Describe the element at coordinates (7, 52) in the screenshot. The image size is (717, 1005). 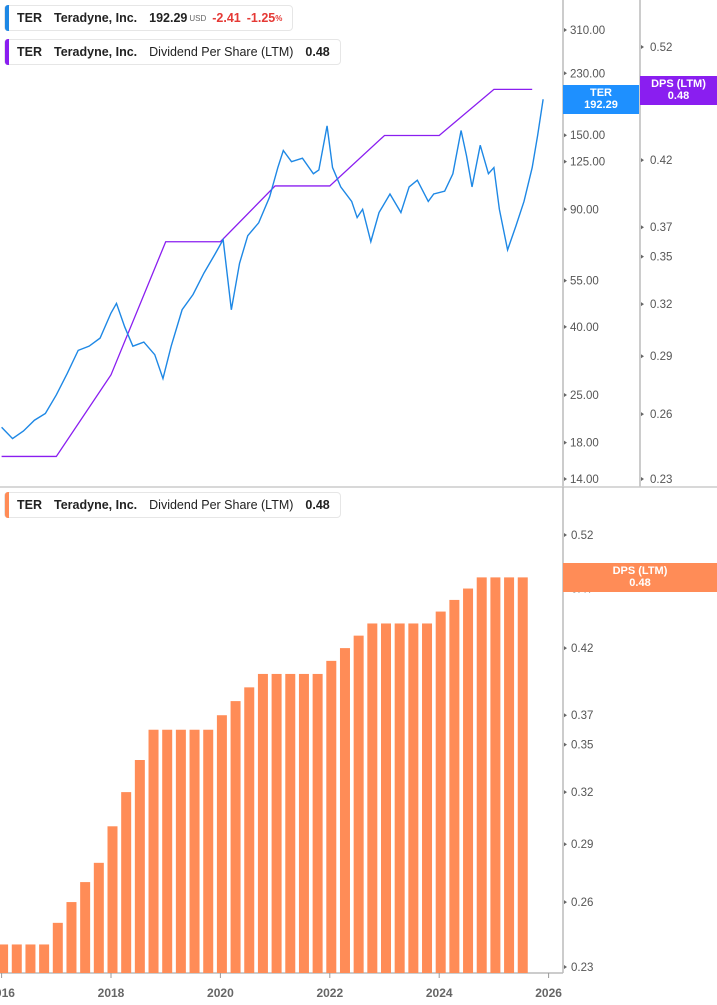
I see `dps-color-marker` at that location.